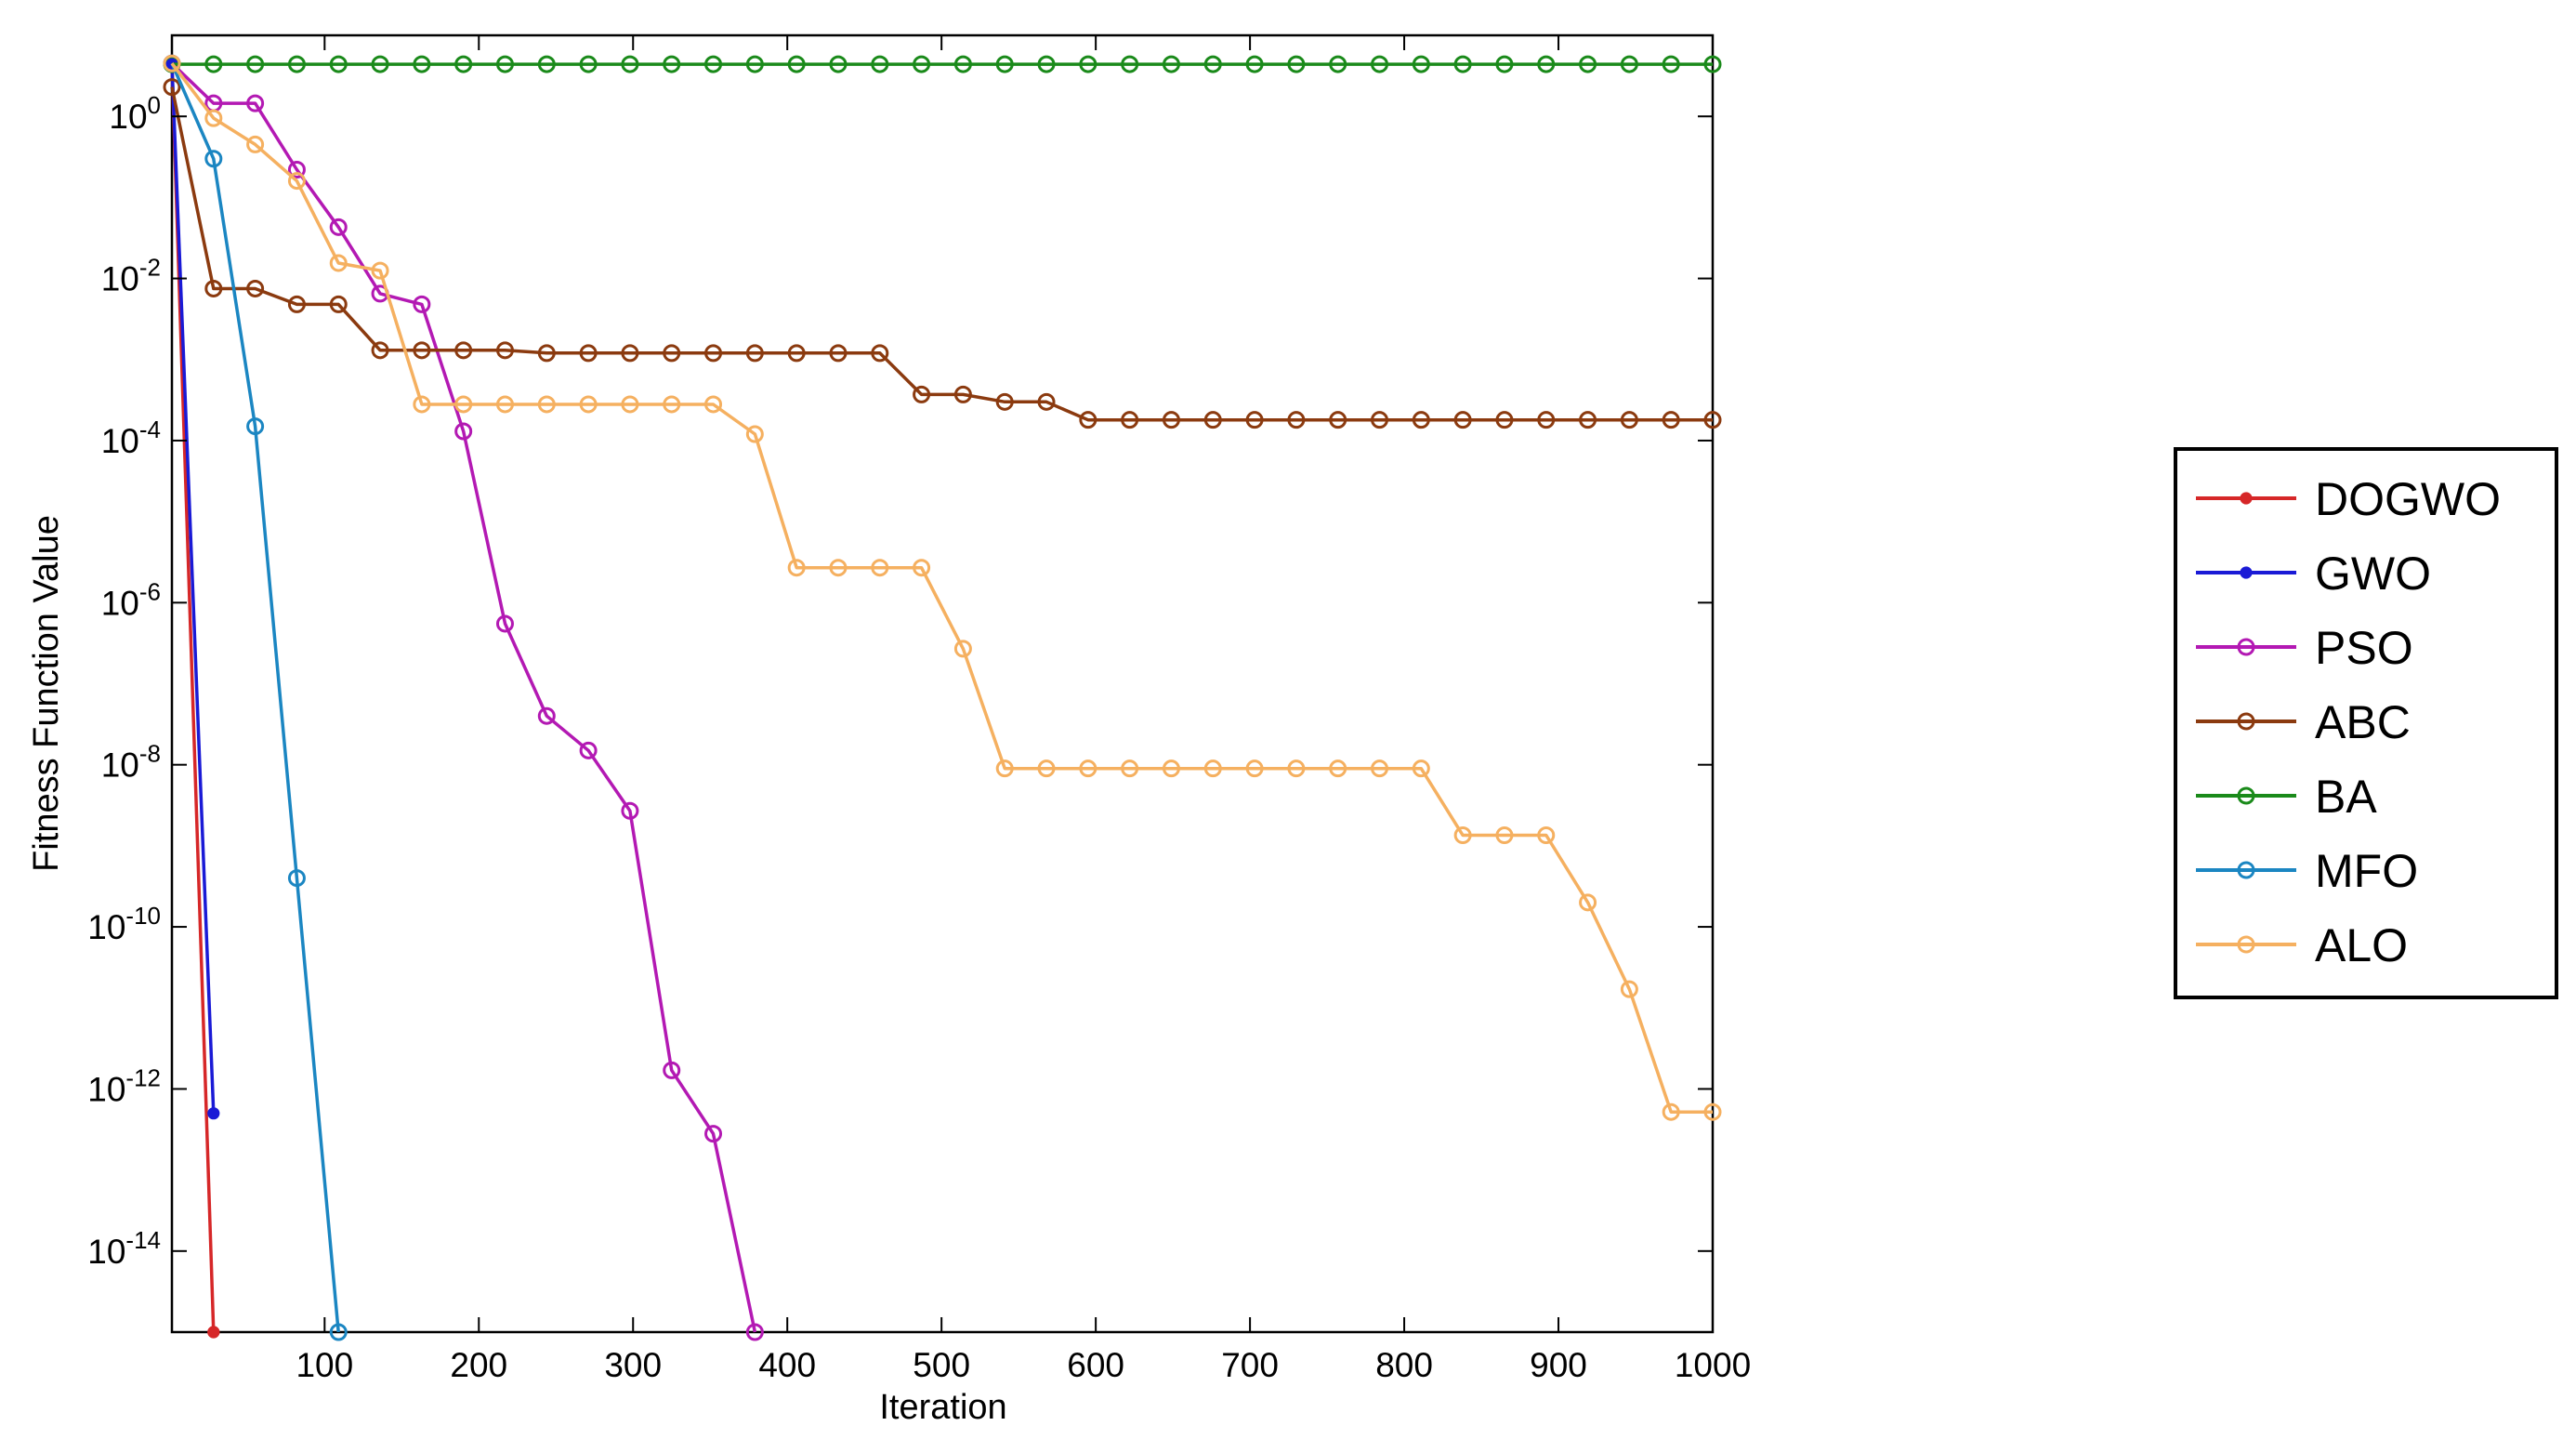  I want to click on legend-item-pso: PSO, so click(2304, 648).